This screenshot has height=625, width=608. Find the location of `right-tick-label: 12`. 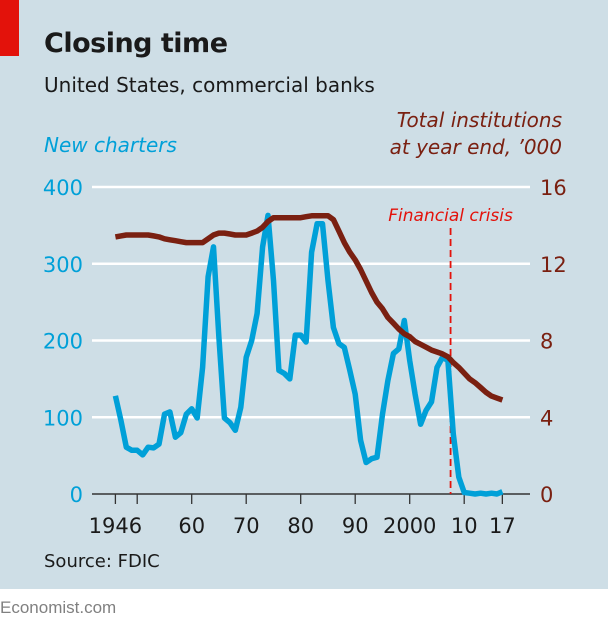

right-tick-label: 12 is located at coordinates (553, 265).